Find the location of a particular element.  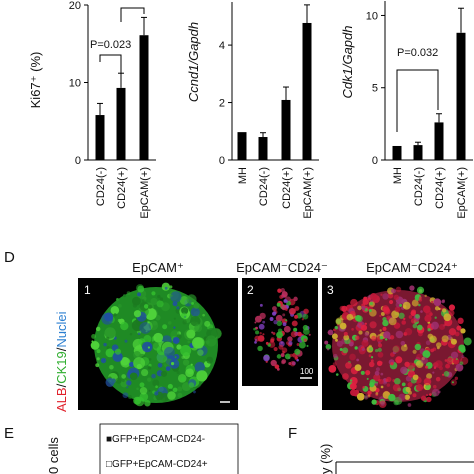

y-axis-label: 0 cells is located at coordinates (53, 455).